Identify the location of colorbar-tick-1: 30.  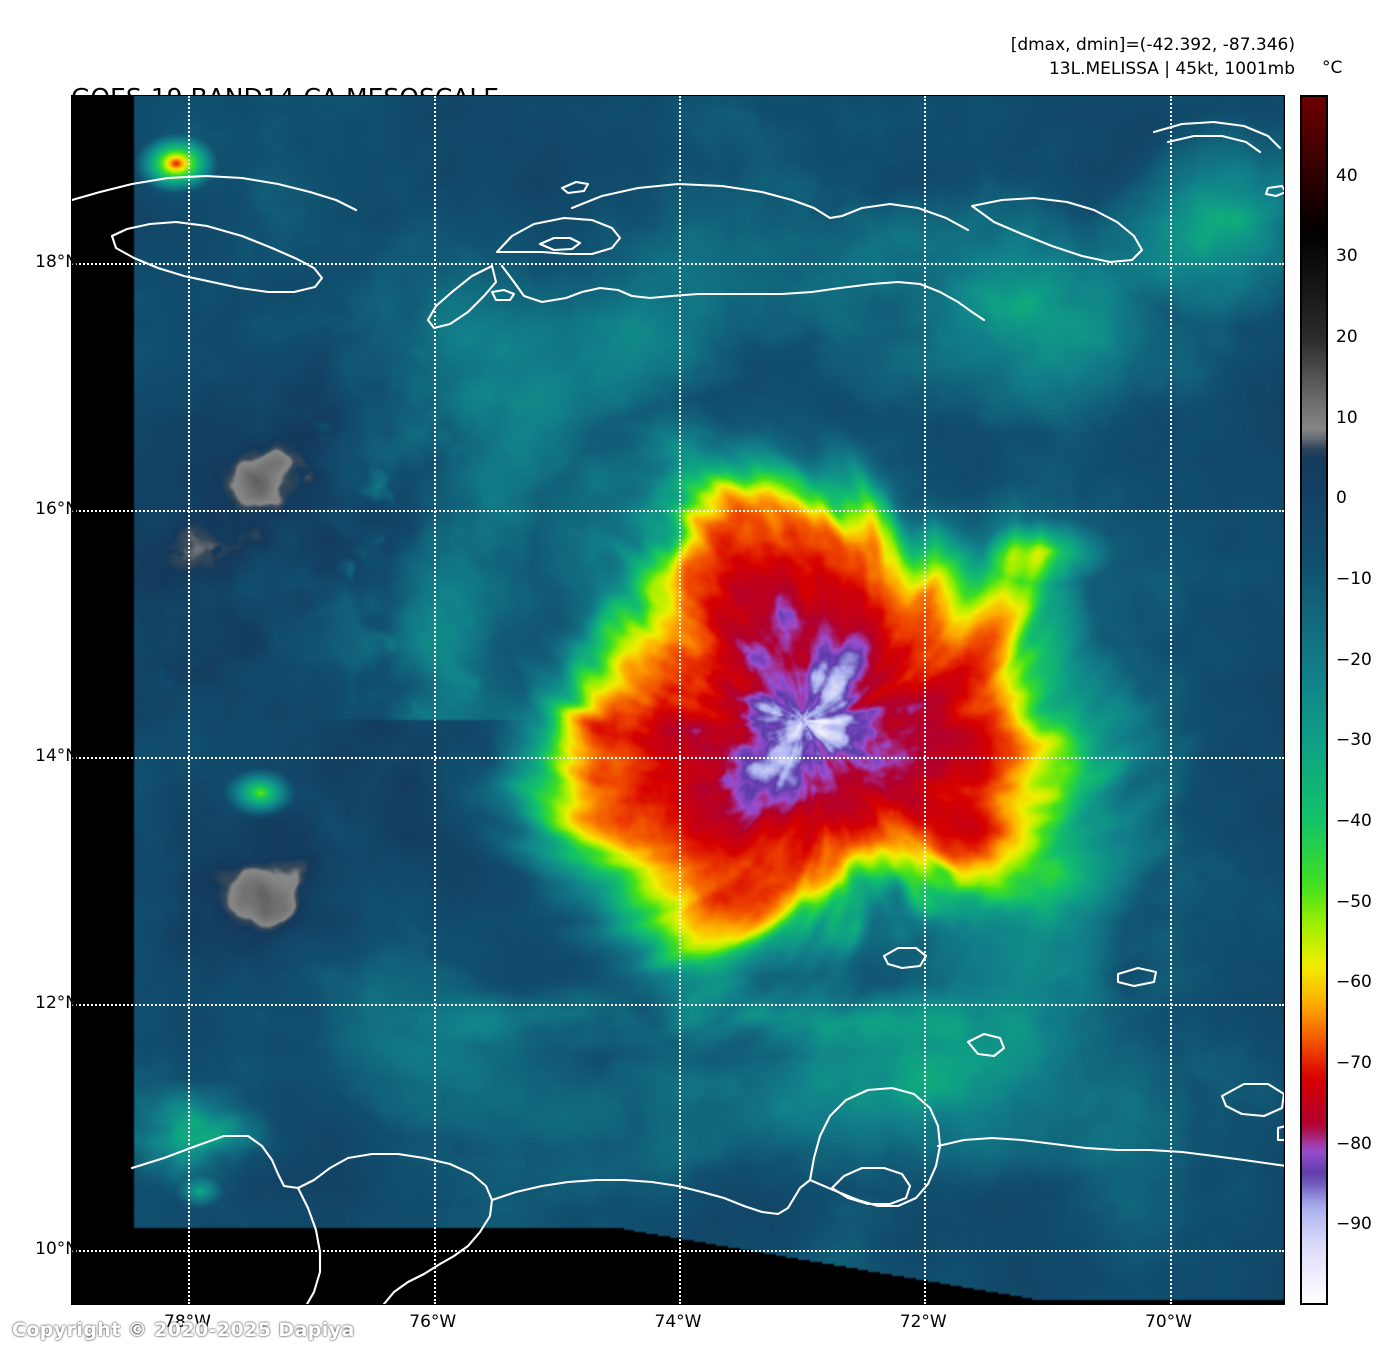
(1347, 256).